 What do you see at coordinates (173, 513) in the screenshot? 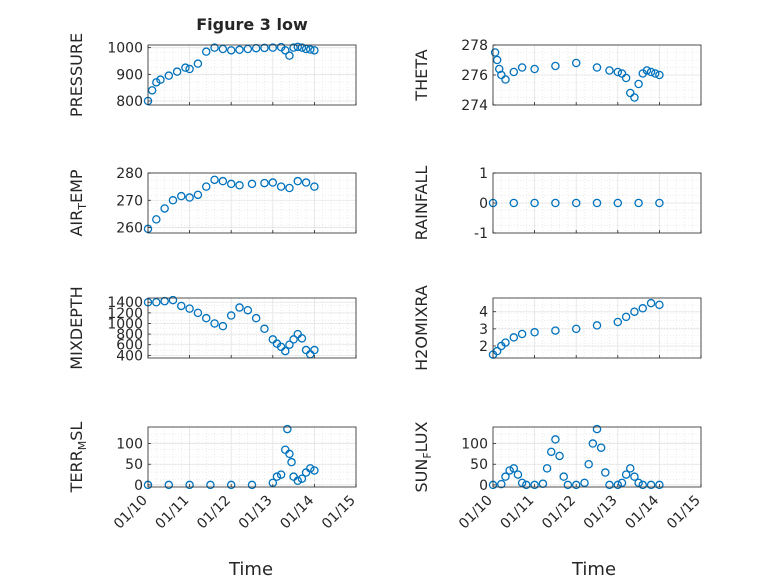
I see `x-tick-label: 01/11` at bounding box center [173, 513].